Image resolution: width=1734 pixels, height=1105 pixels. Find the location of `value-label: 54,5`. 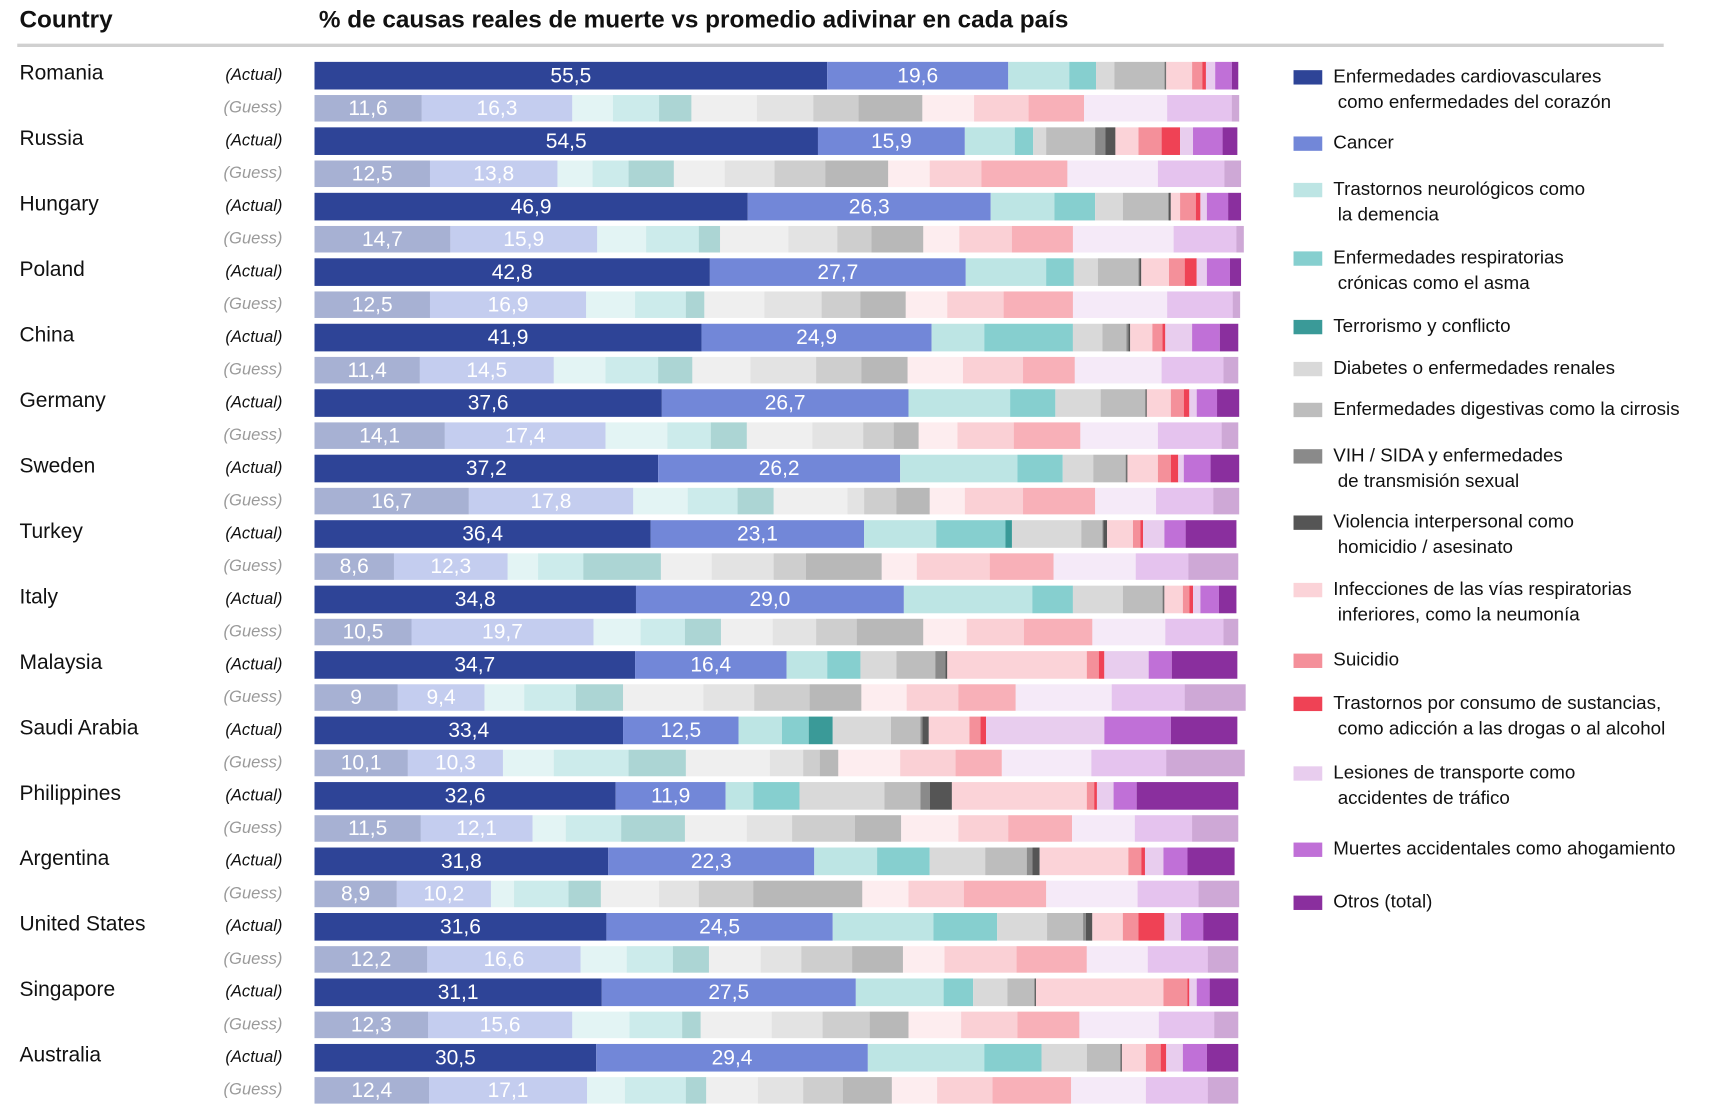

value-label: 54,5 is located at coordinates (566, 141).